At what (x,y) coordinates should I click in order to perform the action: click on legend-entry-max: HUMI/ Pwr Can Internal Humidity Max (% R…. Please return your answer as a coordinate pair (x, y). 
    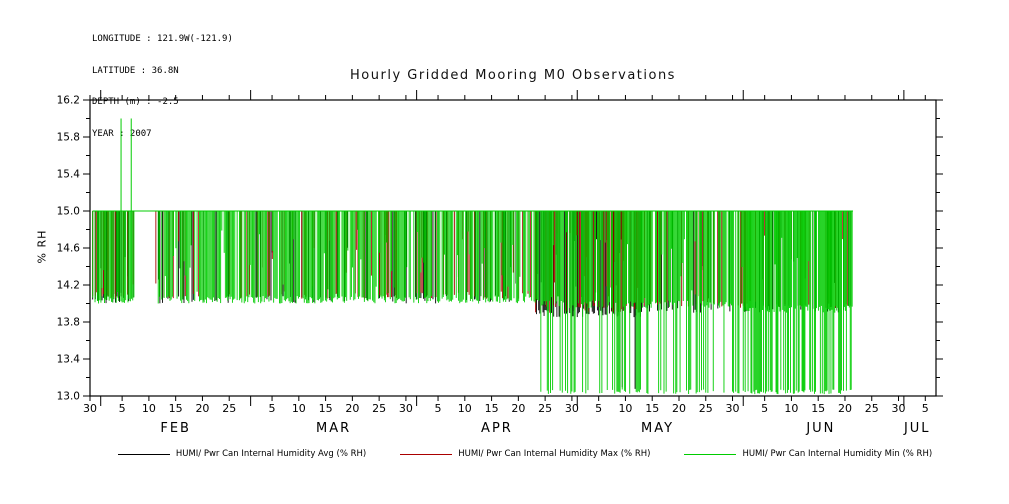
    Looking at the image, I should click on (525, 454).